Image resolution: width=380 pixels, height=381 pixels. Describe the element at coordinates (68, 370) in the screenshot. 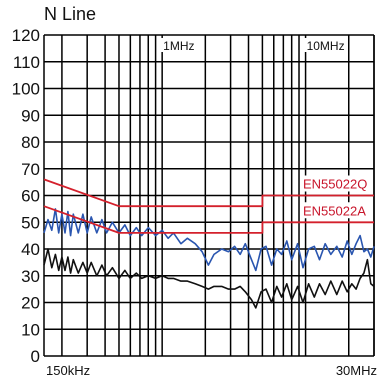

I see `x-tick-150kHz: 150kHz` at that location.